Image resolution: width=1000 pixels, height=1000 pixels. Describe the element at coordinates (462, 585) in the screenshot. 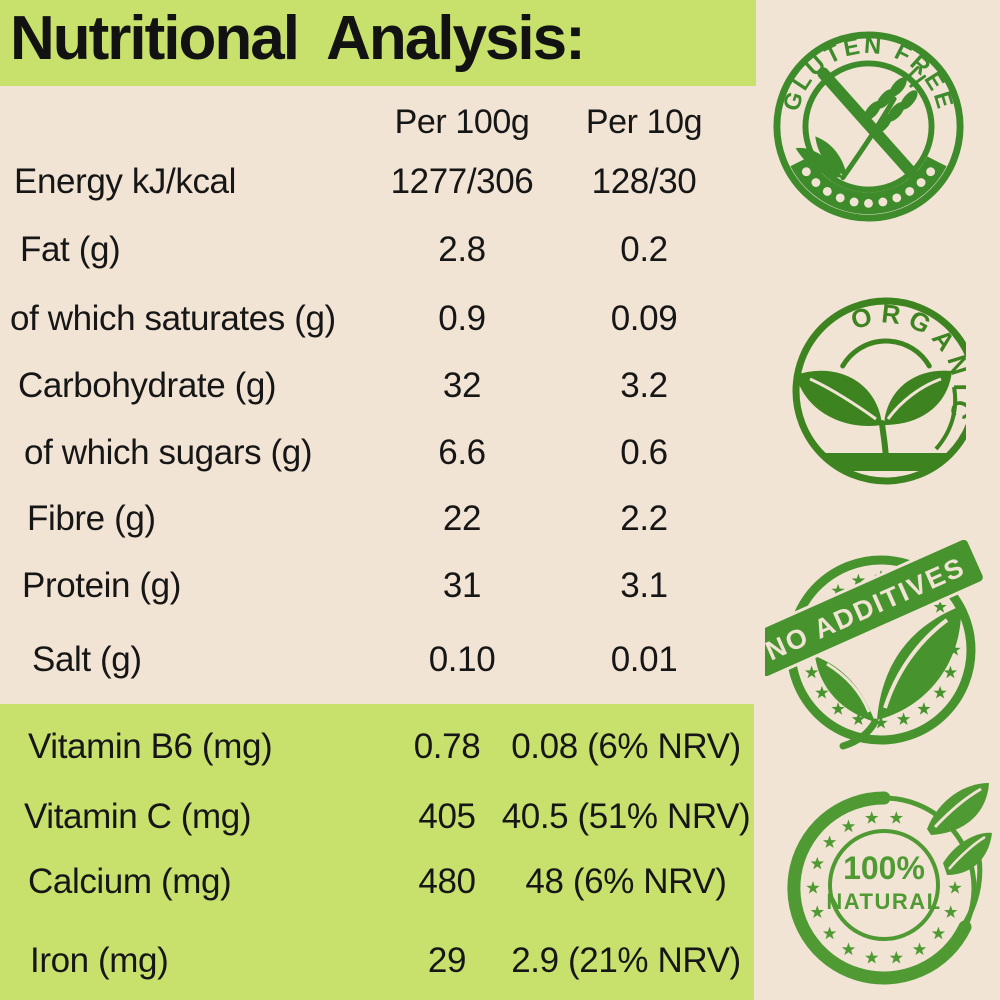

I see `row-value-per100: 31` at that location.